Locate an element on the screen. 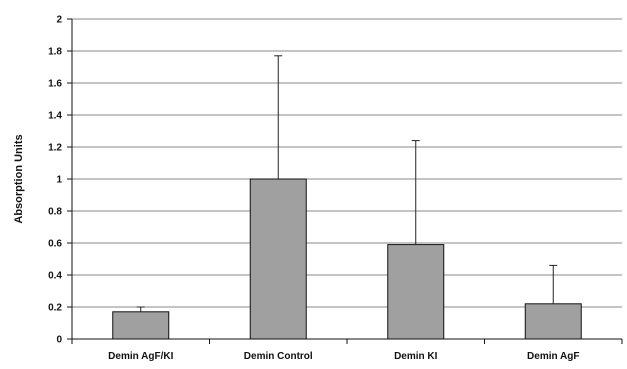  y-axis-title: Absorption Units is located at coordinates (19, 178).